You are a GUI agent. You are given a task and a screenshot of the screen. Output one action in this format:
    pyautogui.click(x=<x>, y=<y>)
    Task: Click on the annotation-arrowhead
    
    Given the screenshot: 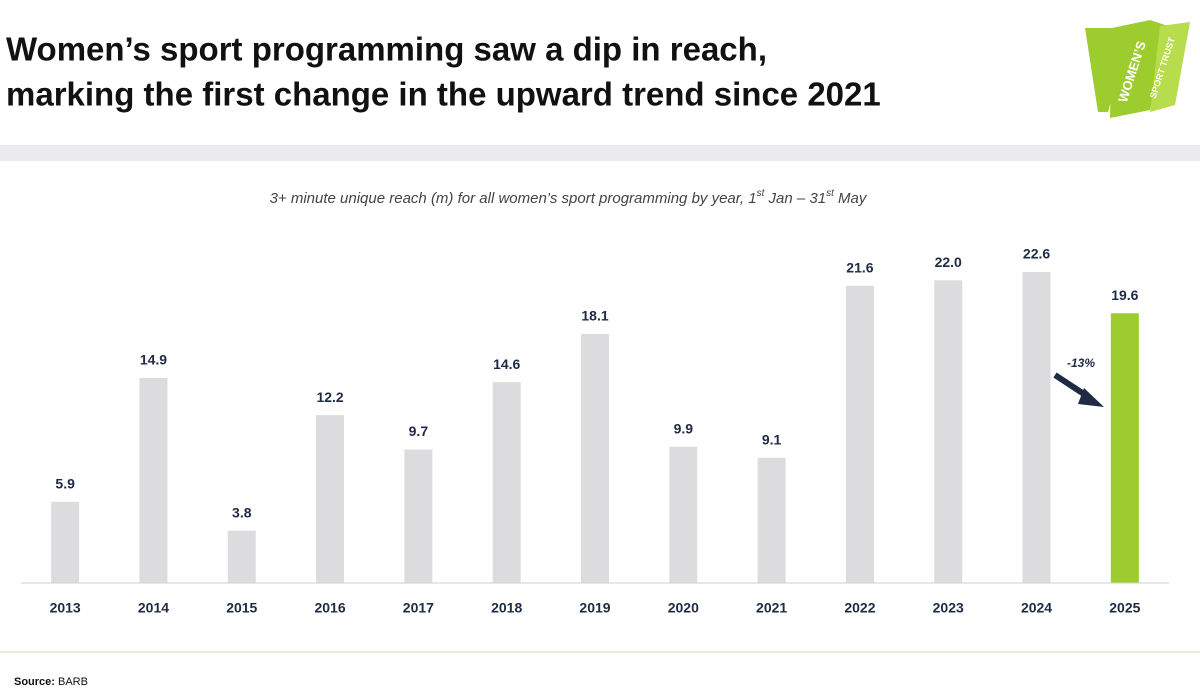 What is the action you would take?
    pyautogui.click(x=1091, y=397)
    